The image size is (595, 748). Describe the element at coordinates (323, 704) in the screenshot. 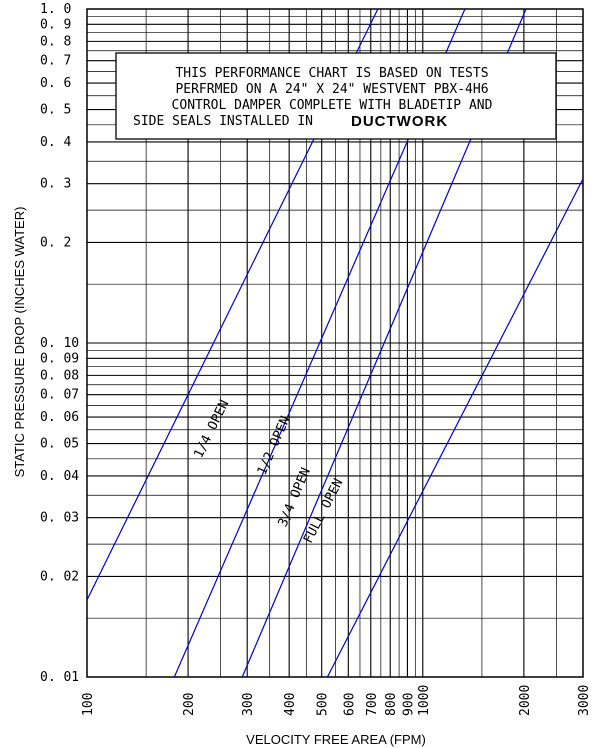

I see `x-tick-label: 500` at that location.